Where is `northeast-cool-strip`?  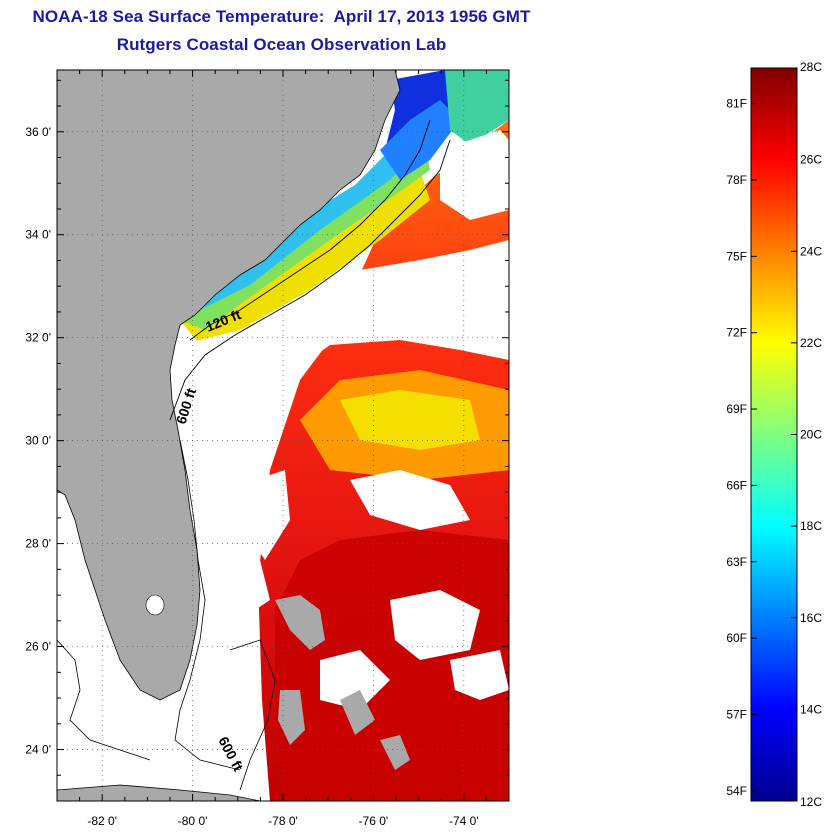 northeast-cool-strip is located at coordinates (477, 107).